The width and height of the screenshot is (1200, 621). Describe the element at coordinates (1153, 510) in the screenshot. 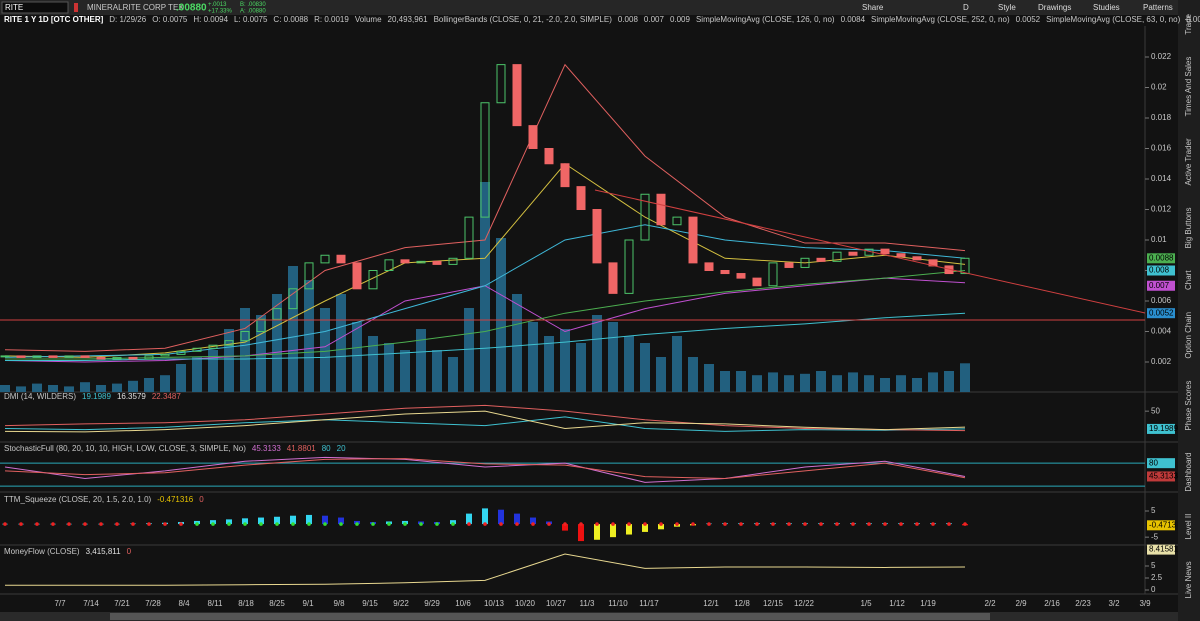

I see `y-tick-label: 5` at that location.